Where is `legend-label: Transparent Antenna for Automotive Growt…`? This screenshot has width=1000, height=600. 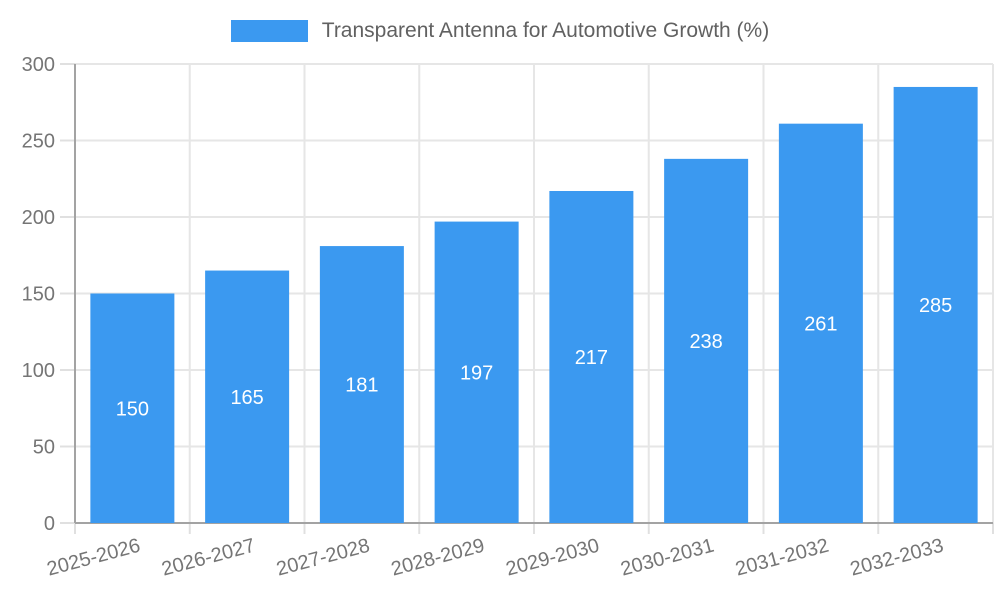 legend-label: Transparent Antenna for Automotive Growt… is located at coordinates (545, 30).